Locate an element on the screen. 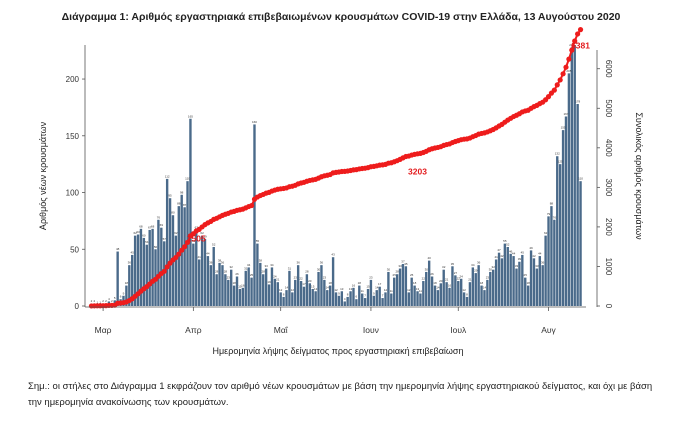 The height and width of the screenshot is (436, 682). x-tick-label: Αυγ is located at coordinates (548, 330).